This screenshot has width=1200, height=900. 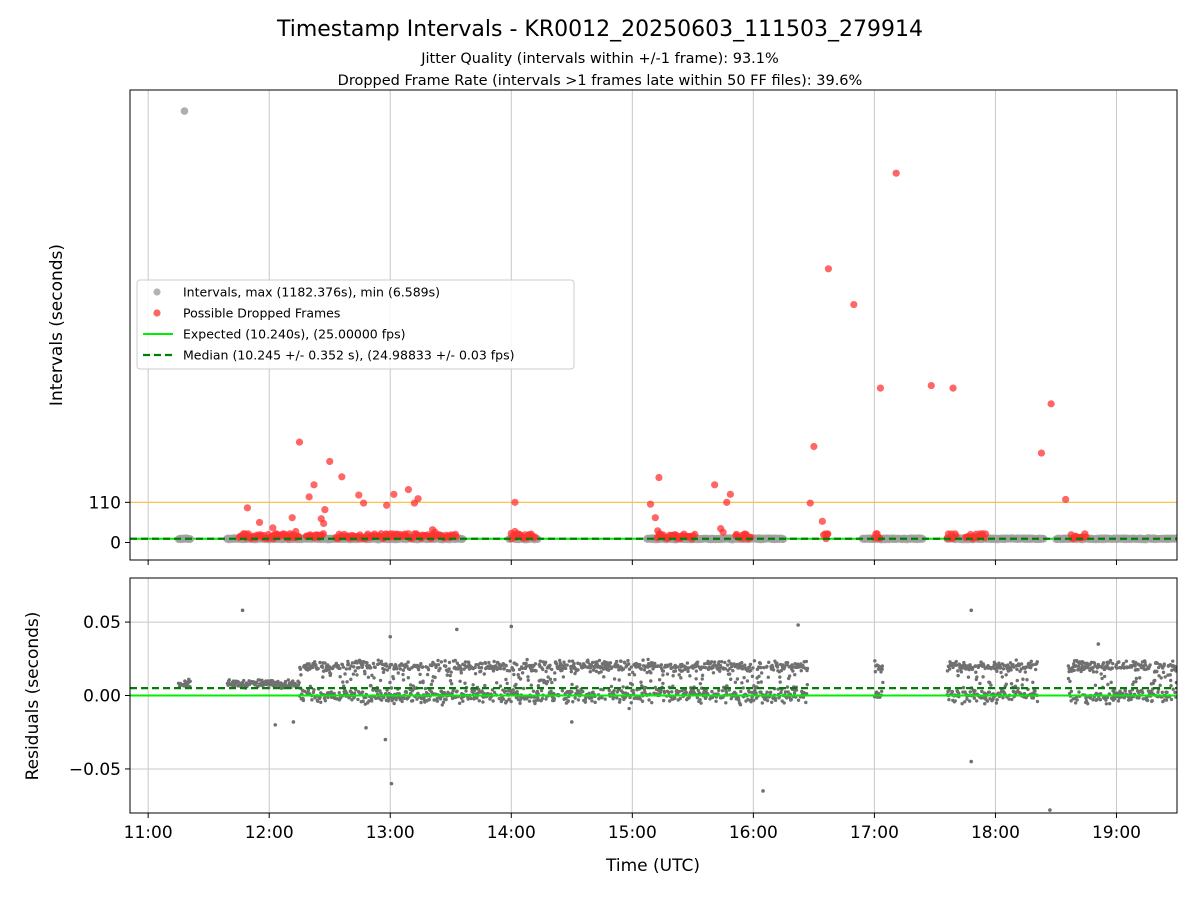 What do you see at coordinates (874, 833) in the screenshot?
I see `x-tick-label: 17:00` at bounding box center [874, 833].